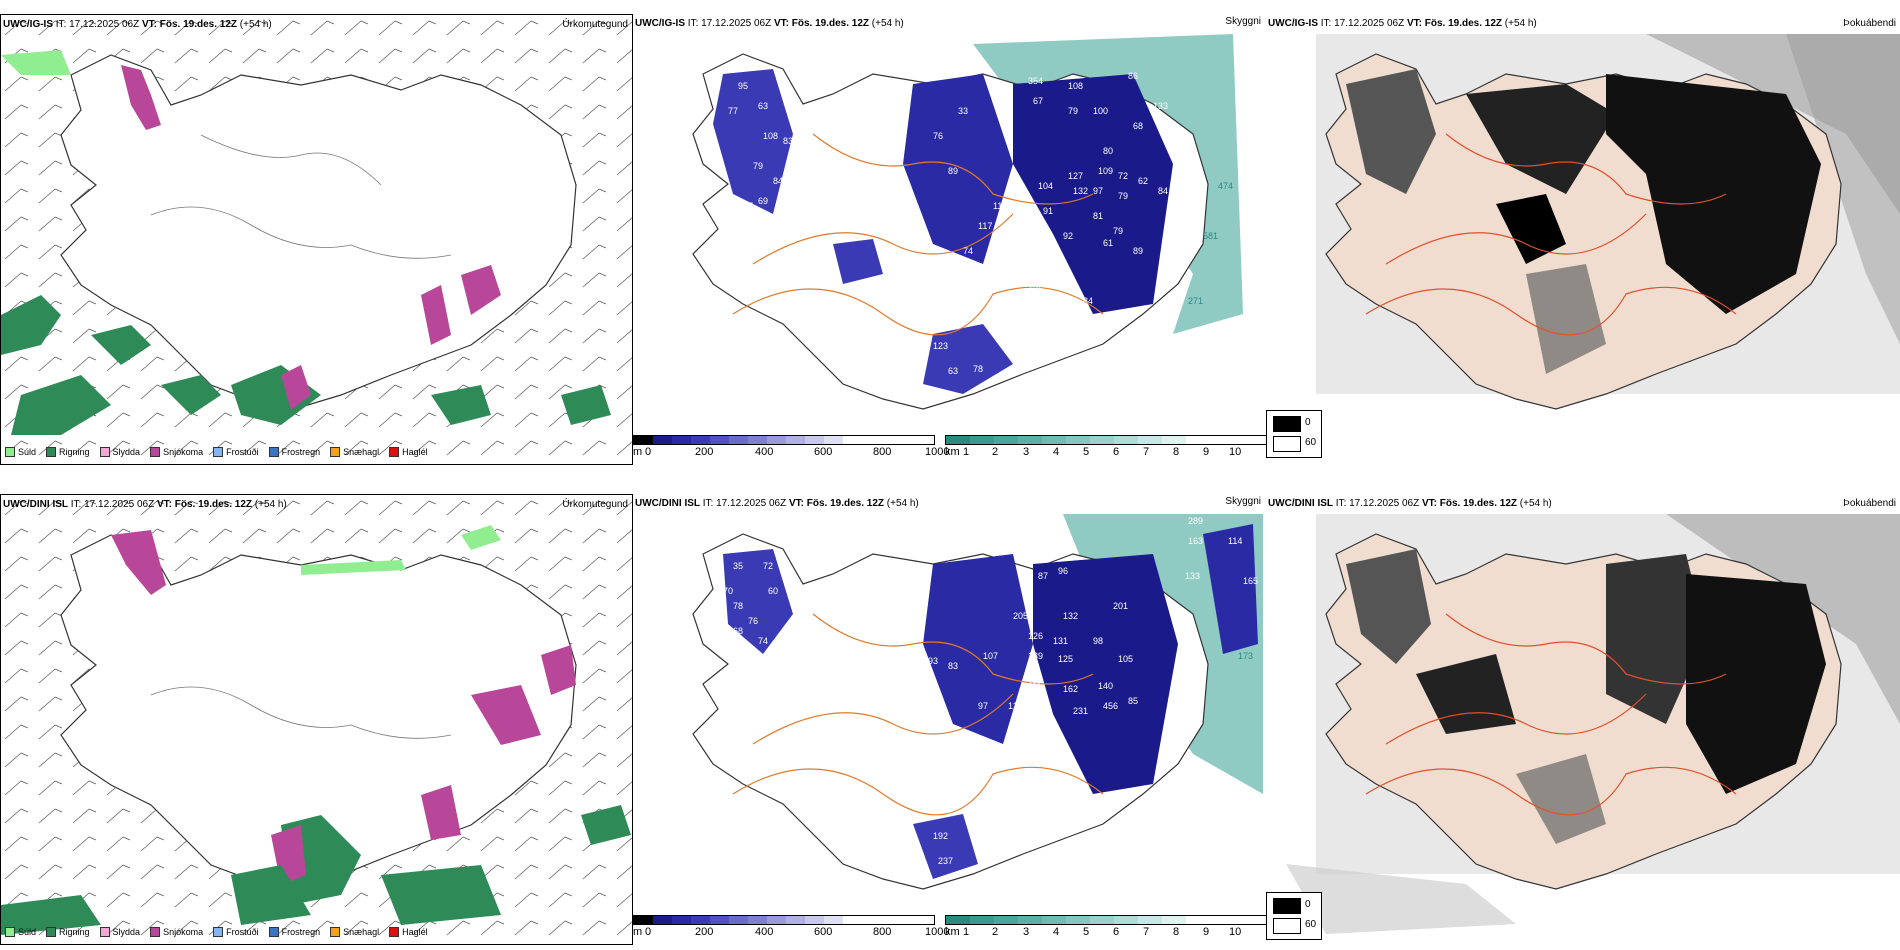  Describe the element at coordinates (1080, 711) in the screenshot. I see `vis-label: 231` at that location.